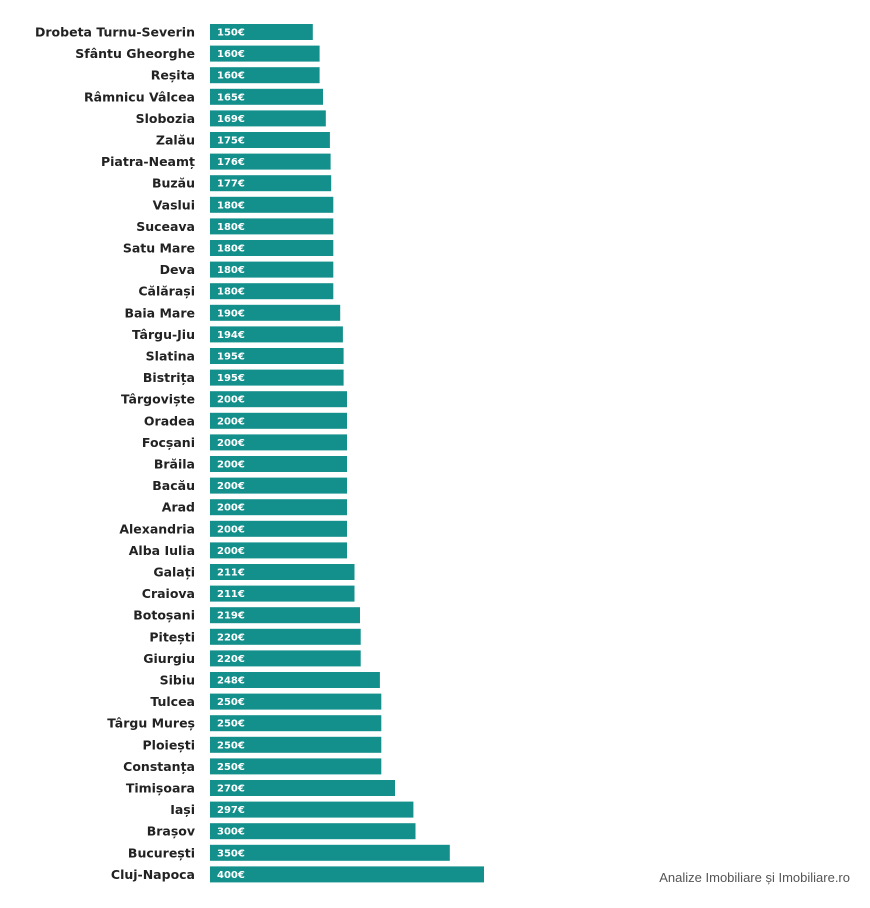  What do you see at coordinates (165, 226) in the screenshot?
I see `category-label: Suceava` at bounding box center [165, 226].